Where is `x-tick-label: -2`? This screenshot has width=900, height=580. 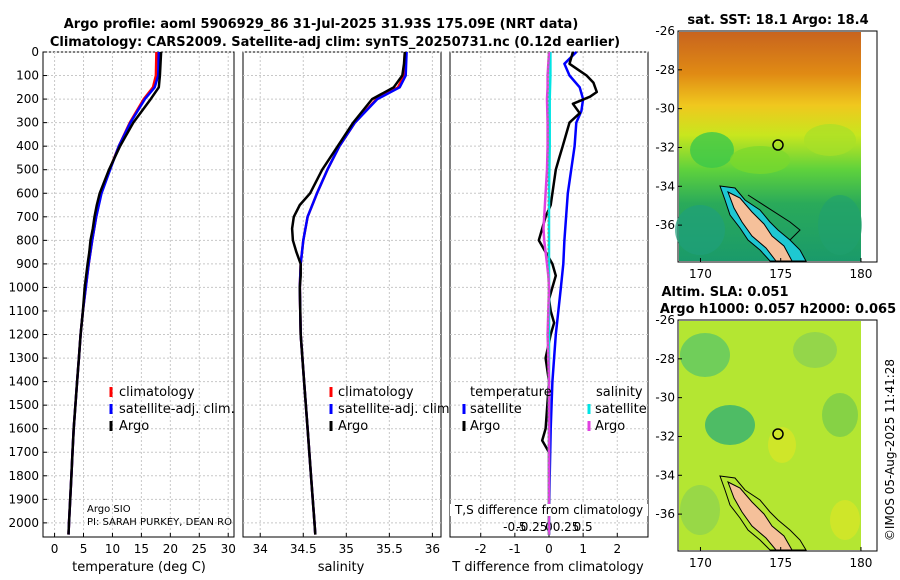
x-tick-label: -2 is located at coordinates (481, 549).